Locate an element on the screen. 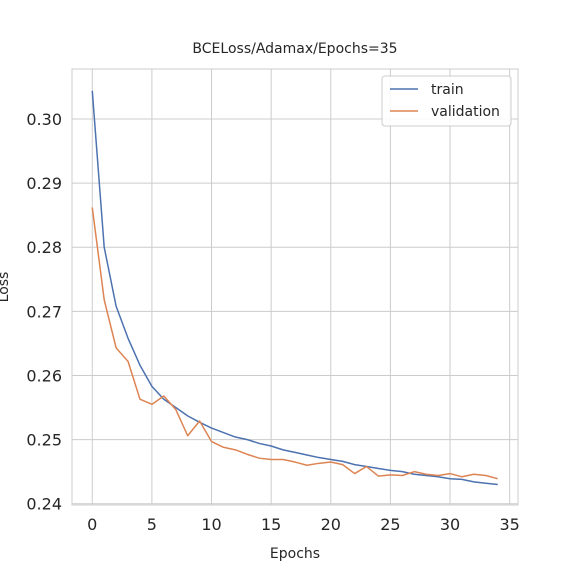  legend: train validation is located at coordinates (446, 101).